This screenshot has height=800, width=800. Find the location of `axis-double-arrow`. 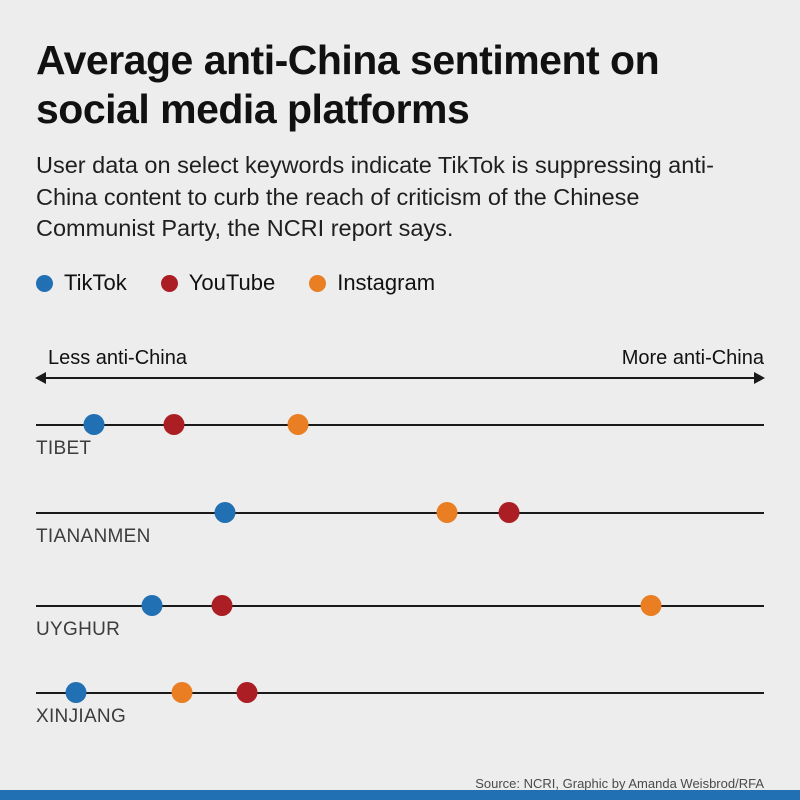

axis-double-arrow is located at coordinates (400, 378).